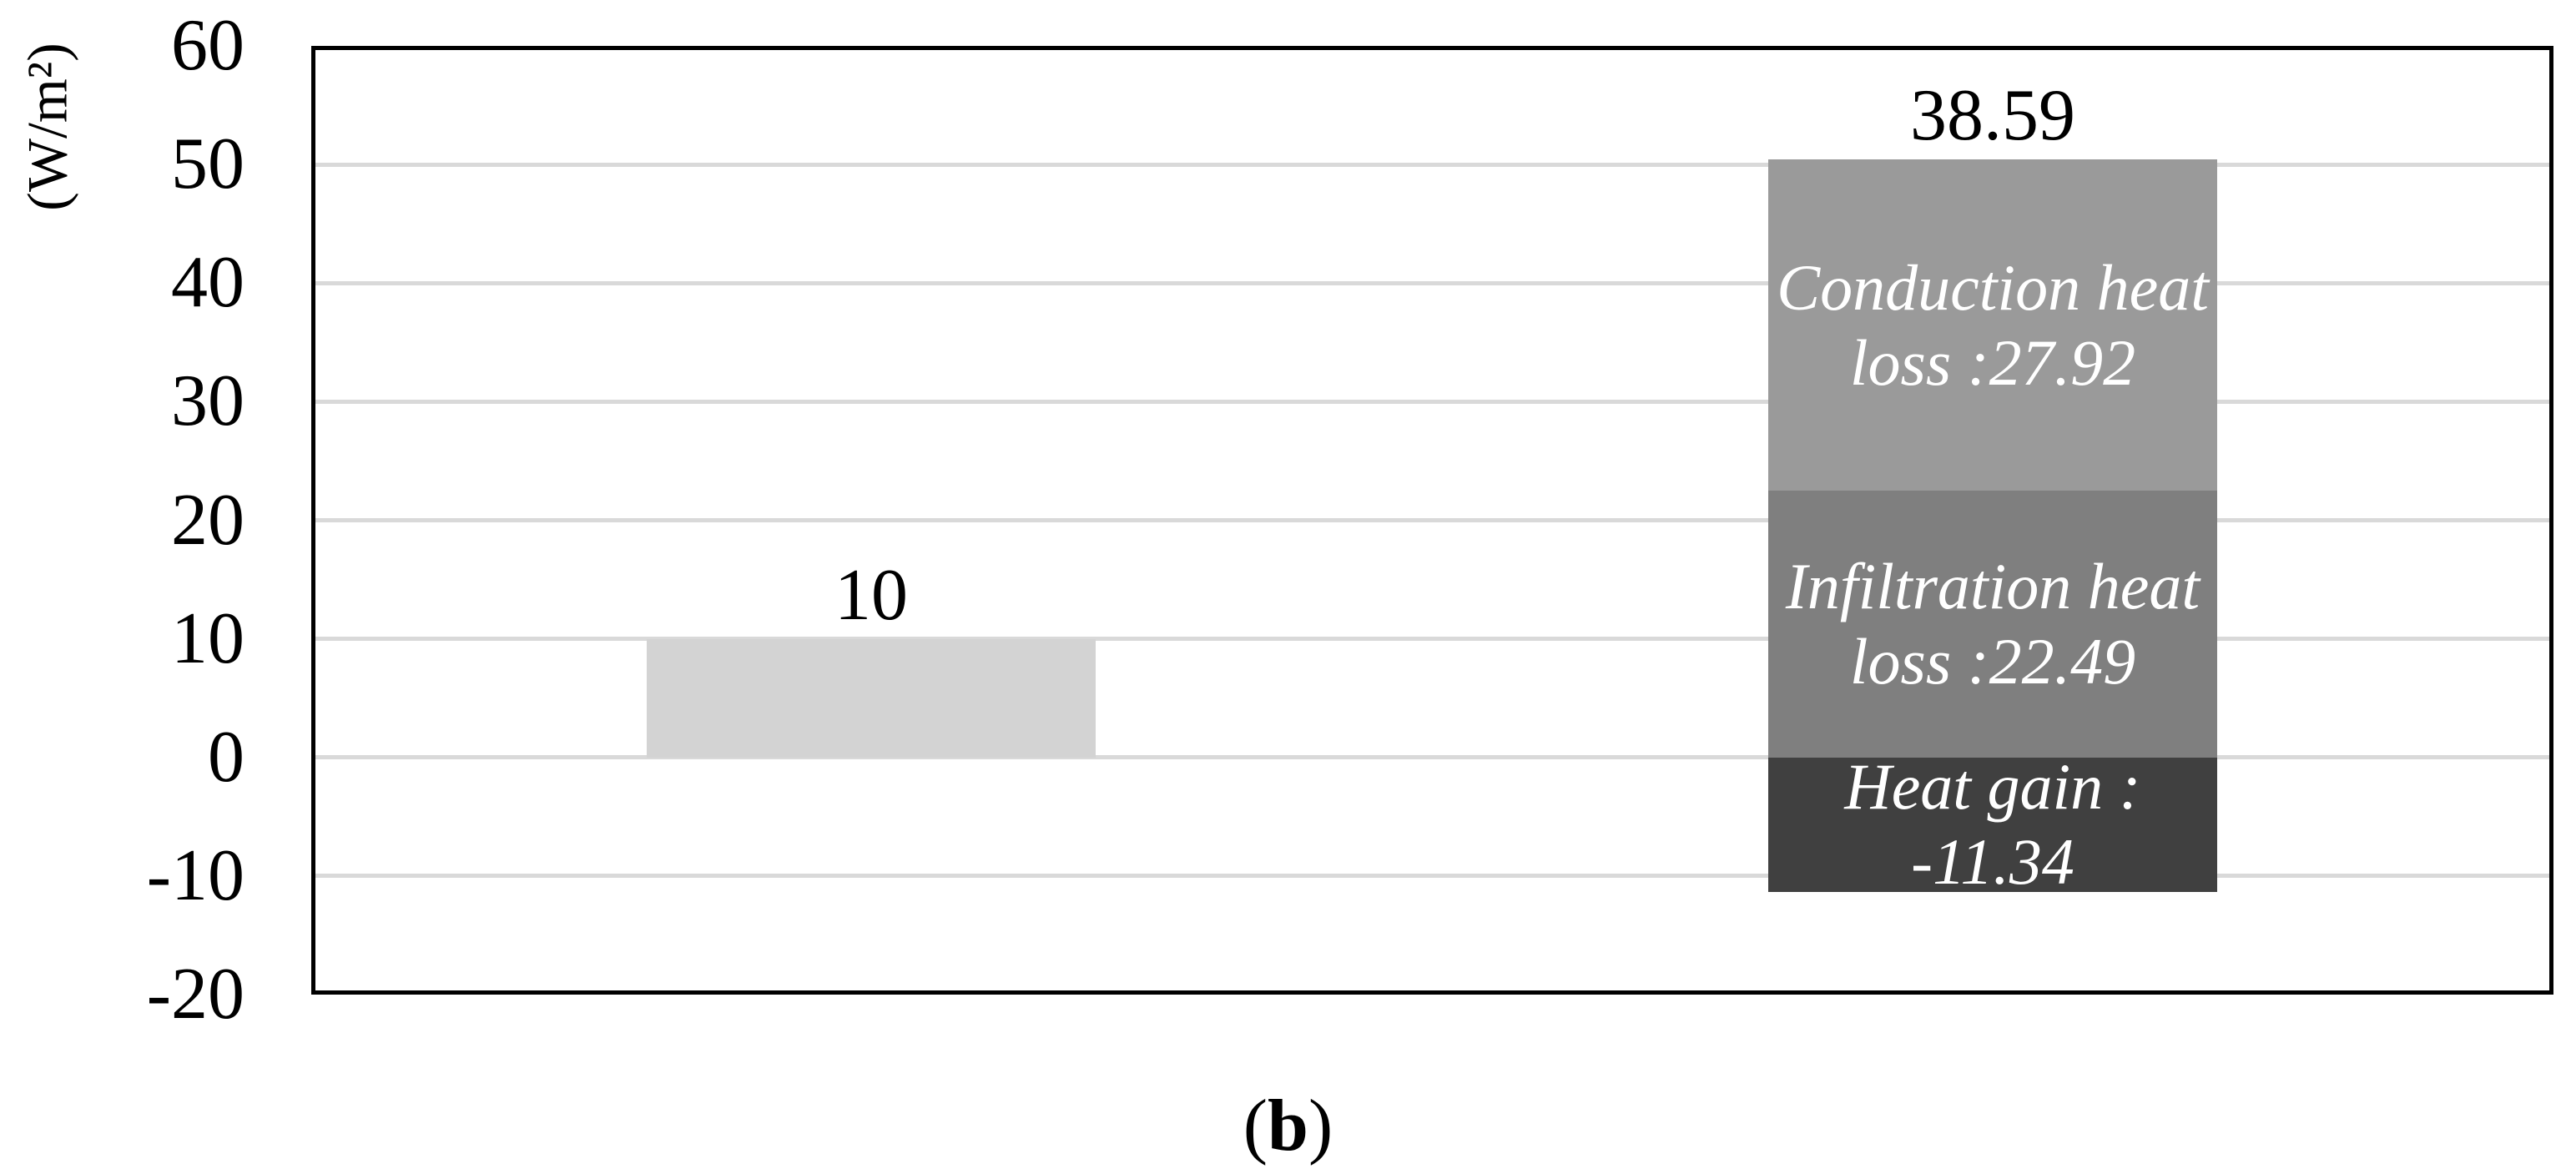 Image resolution: width=2576 pixels, height=1174 pixels. Describe the element at coordinates (226, 757) in the screenshot. I see `y-tick-label-0: 0` at that location.